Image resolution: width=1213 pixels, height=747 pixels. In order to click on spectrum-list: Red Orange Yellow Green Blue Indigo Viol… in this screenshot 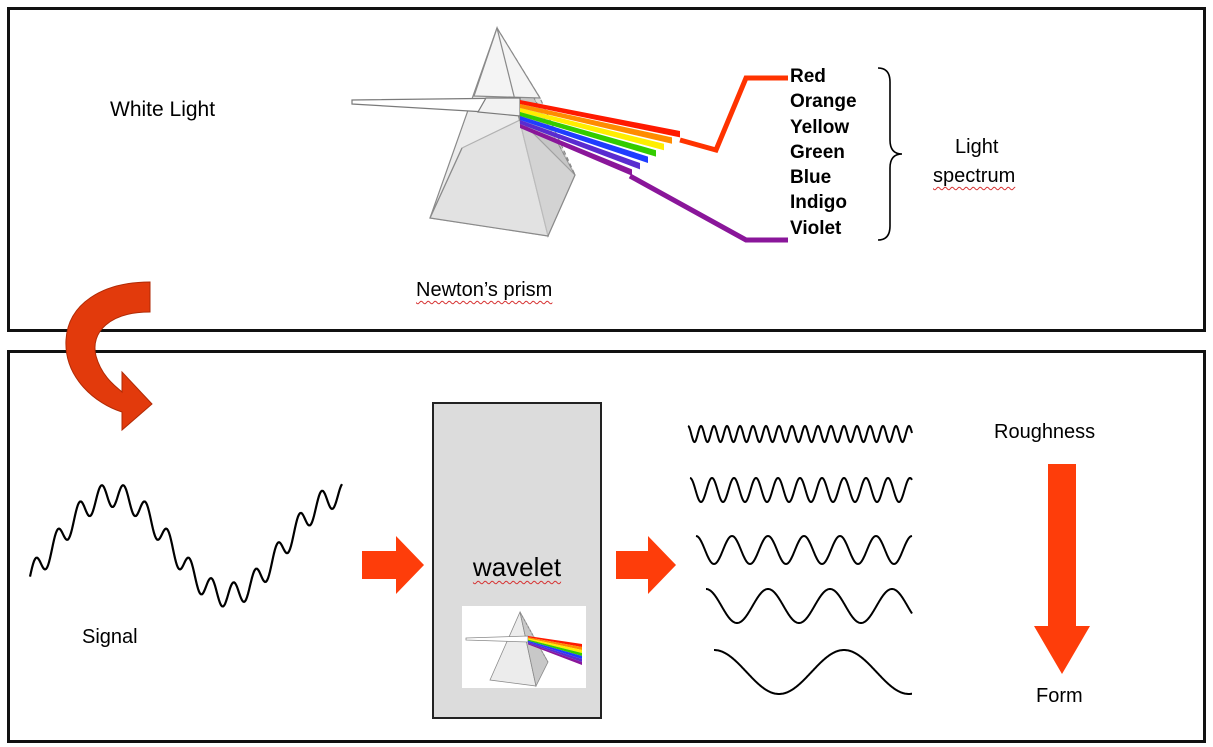, I will do `click(823, 152)`.